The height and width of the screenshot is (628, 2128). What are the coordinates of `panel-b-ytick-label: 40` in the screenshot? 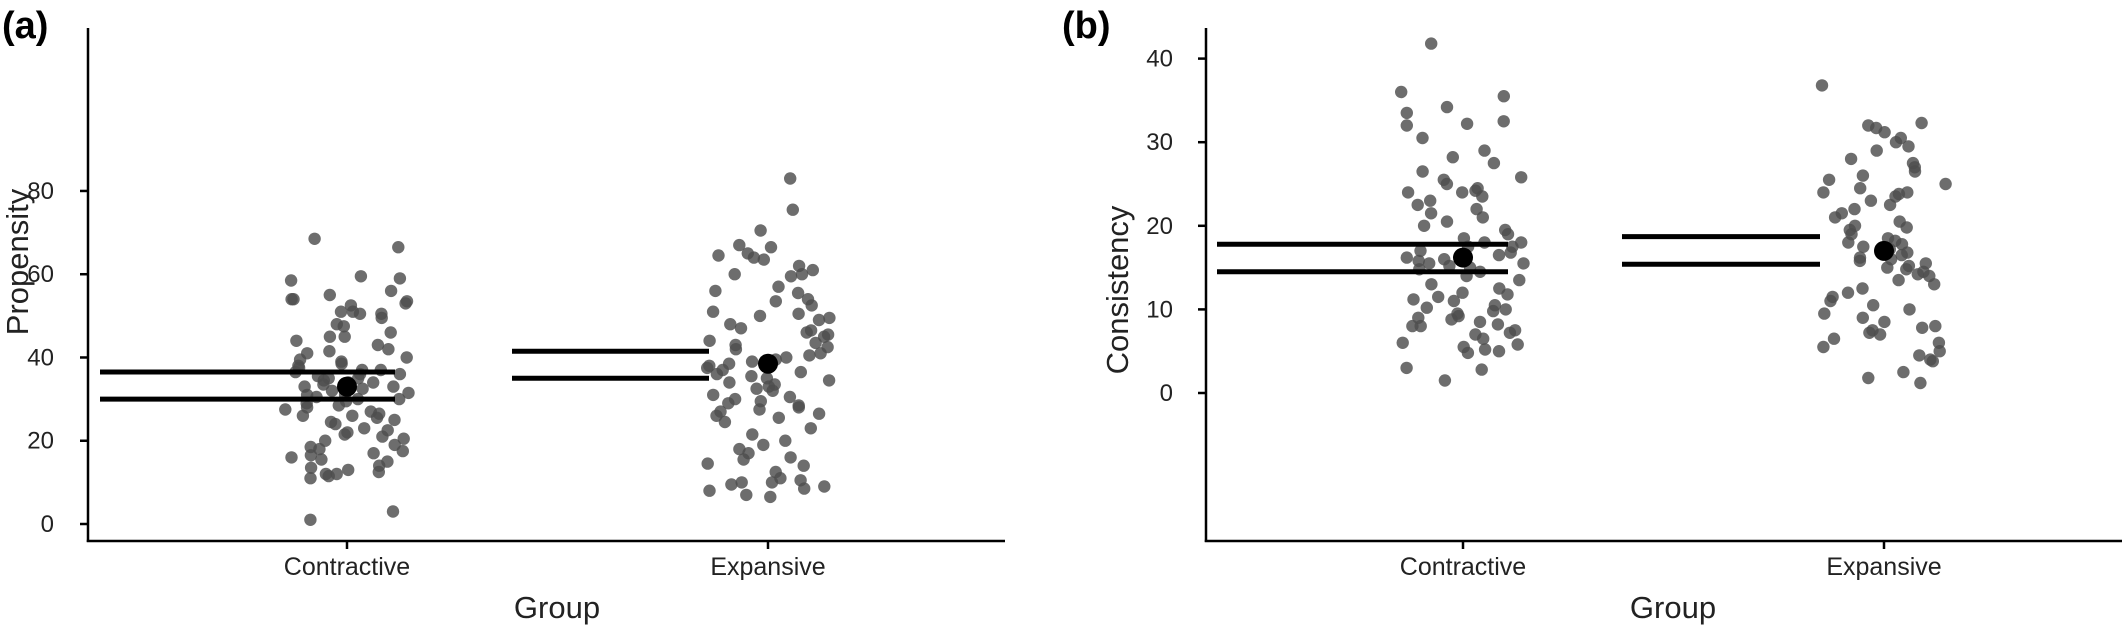 It's located at (1159, 59).